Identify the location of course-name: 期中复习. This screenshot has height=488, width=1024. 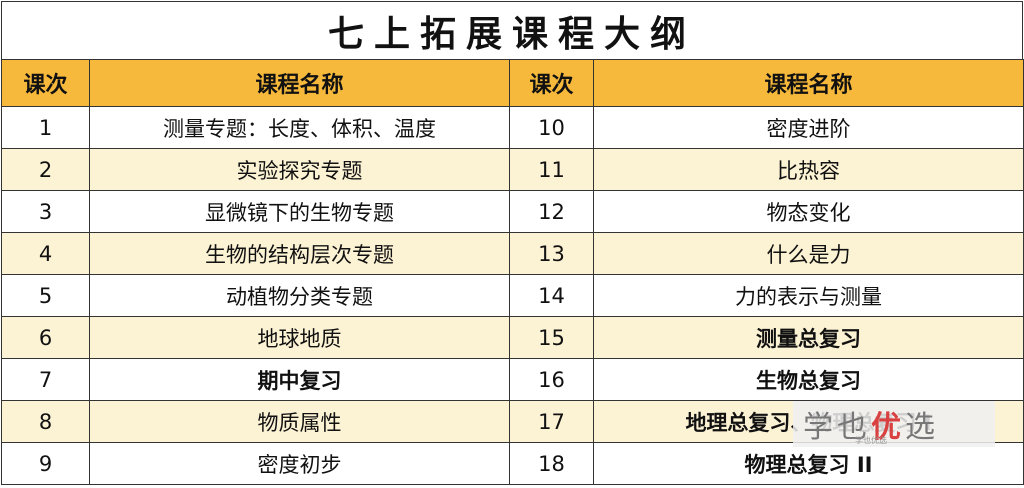
(299, 379).